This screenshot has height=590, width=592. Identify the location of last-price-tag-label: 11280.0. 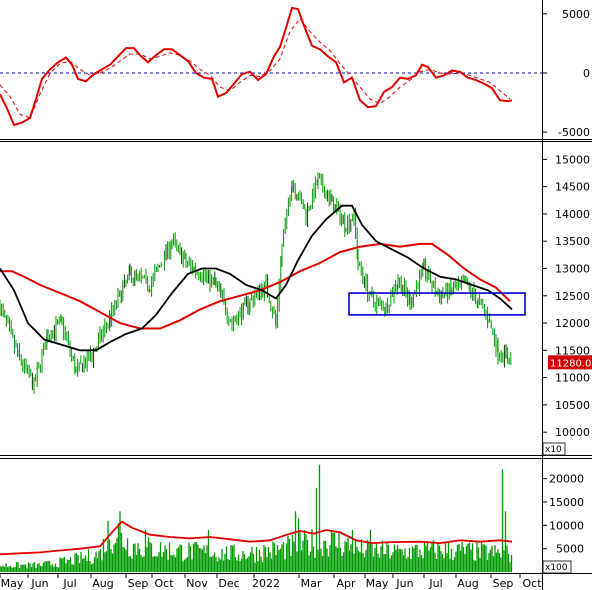
(570, 363).